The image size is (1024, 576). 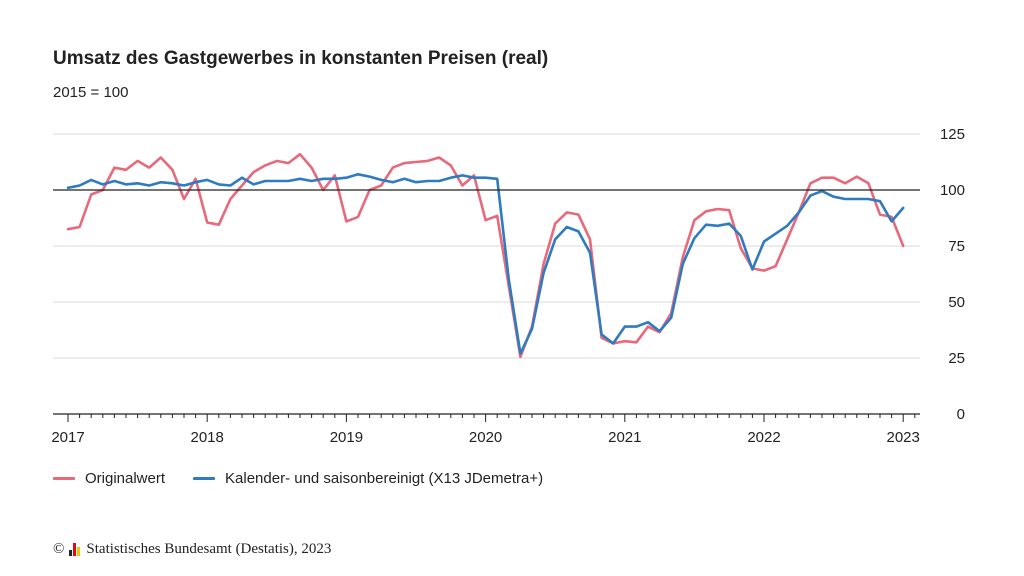 What do you see at coordinates (624, 437) in the screenshot?
I see `x-tick-label: 2021` at bounding box center [624, 437].